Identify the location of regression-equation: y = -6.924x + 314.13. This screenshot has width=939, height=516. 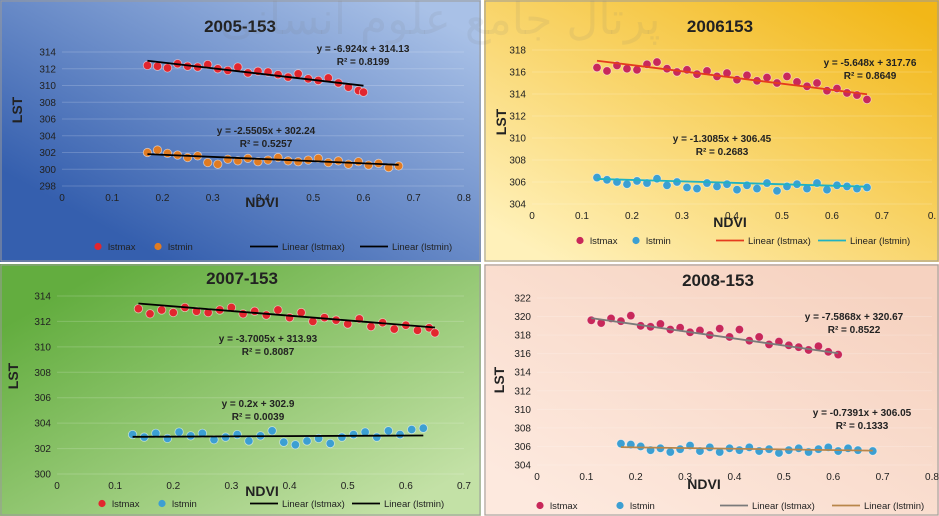
(363, 49).